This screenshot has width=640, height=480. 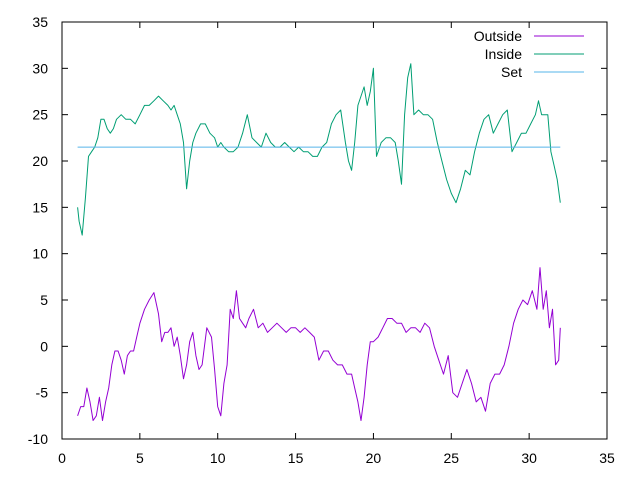 What do you see at coordinates (38, 439) in the screenshot?
I see `y-tick-label: -10` at bounding box center [38, 439].